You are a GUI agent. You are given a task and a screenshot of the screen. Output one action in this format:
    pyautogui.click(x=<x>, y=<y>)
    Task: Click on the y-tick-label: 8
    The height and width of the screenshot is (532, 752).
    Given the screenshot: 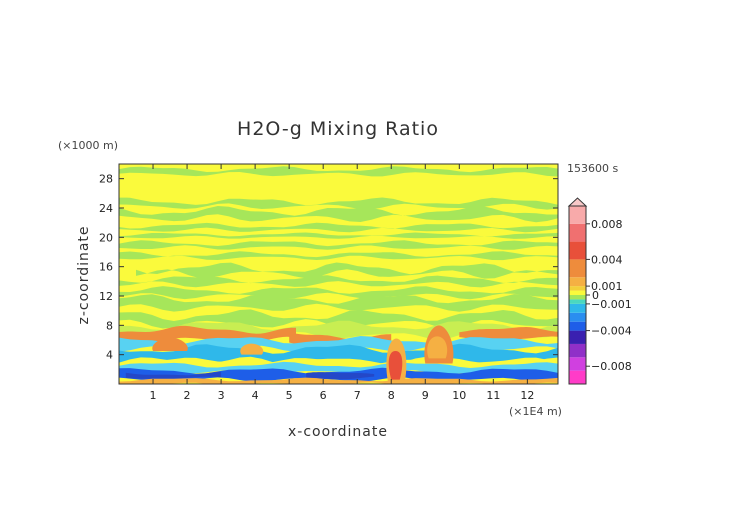 What is the action you would take?
    pyautogui.click(x=109, y=325)
    